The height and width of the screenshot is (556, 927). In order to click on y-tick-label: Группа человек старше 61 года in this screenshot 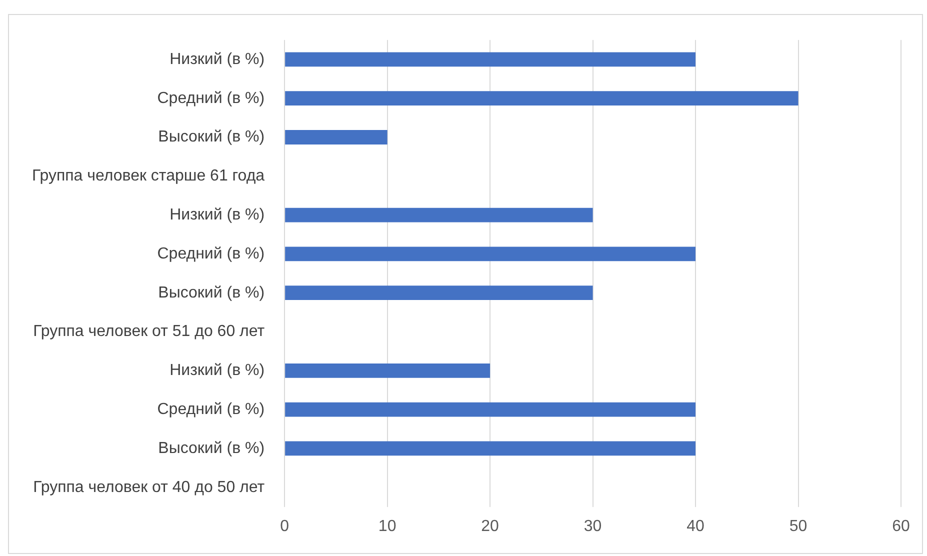, I will do `click(148, 176)`.